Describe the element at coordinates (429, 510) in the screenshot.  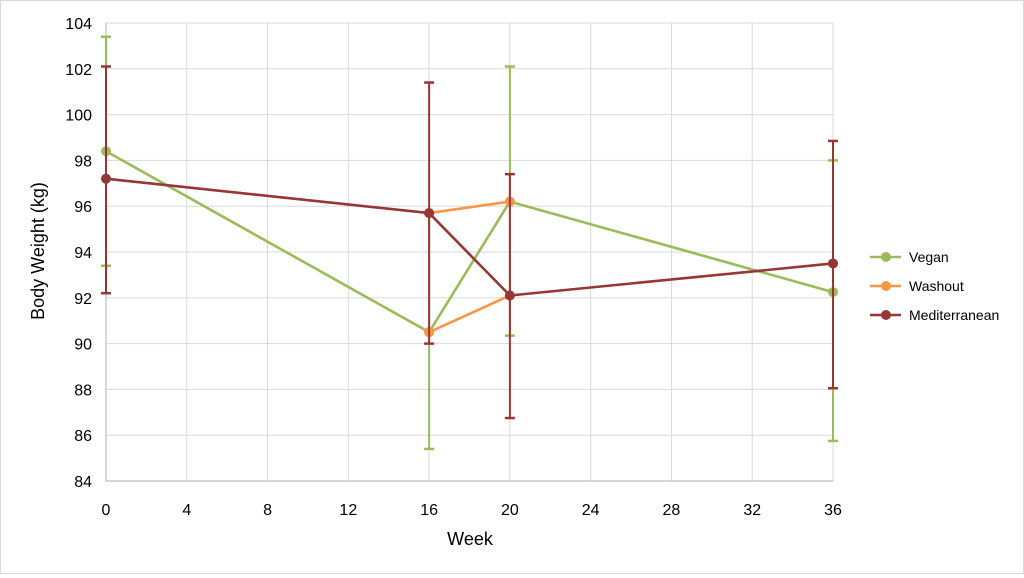
I see `x-tick-label: 16` at that location.